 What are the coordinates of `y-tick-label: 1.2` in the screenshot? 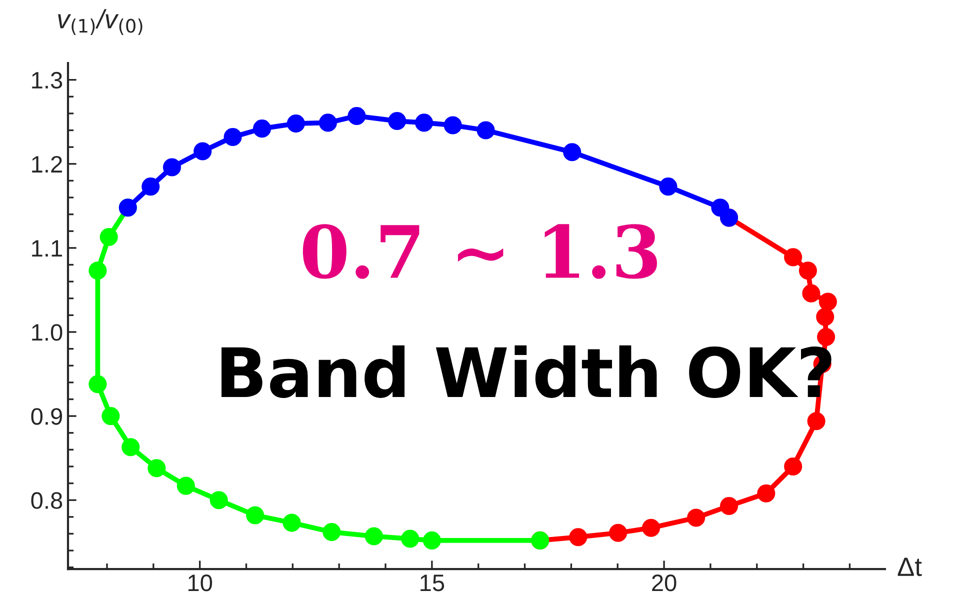 It's located at (47, 164).